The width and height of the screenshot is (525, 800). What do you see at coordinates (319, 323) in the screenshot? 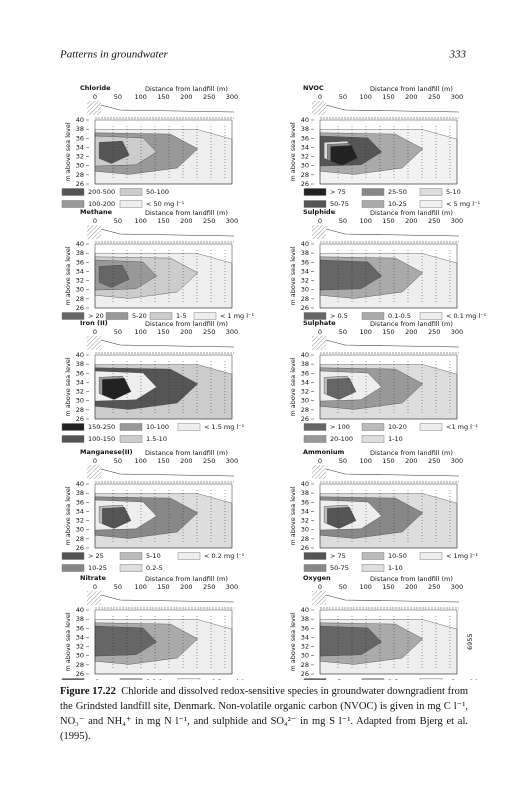
I see `panel-title: Sulphate` at bounding box center [319, 323].